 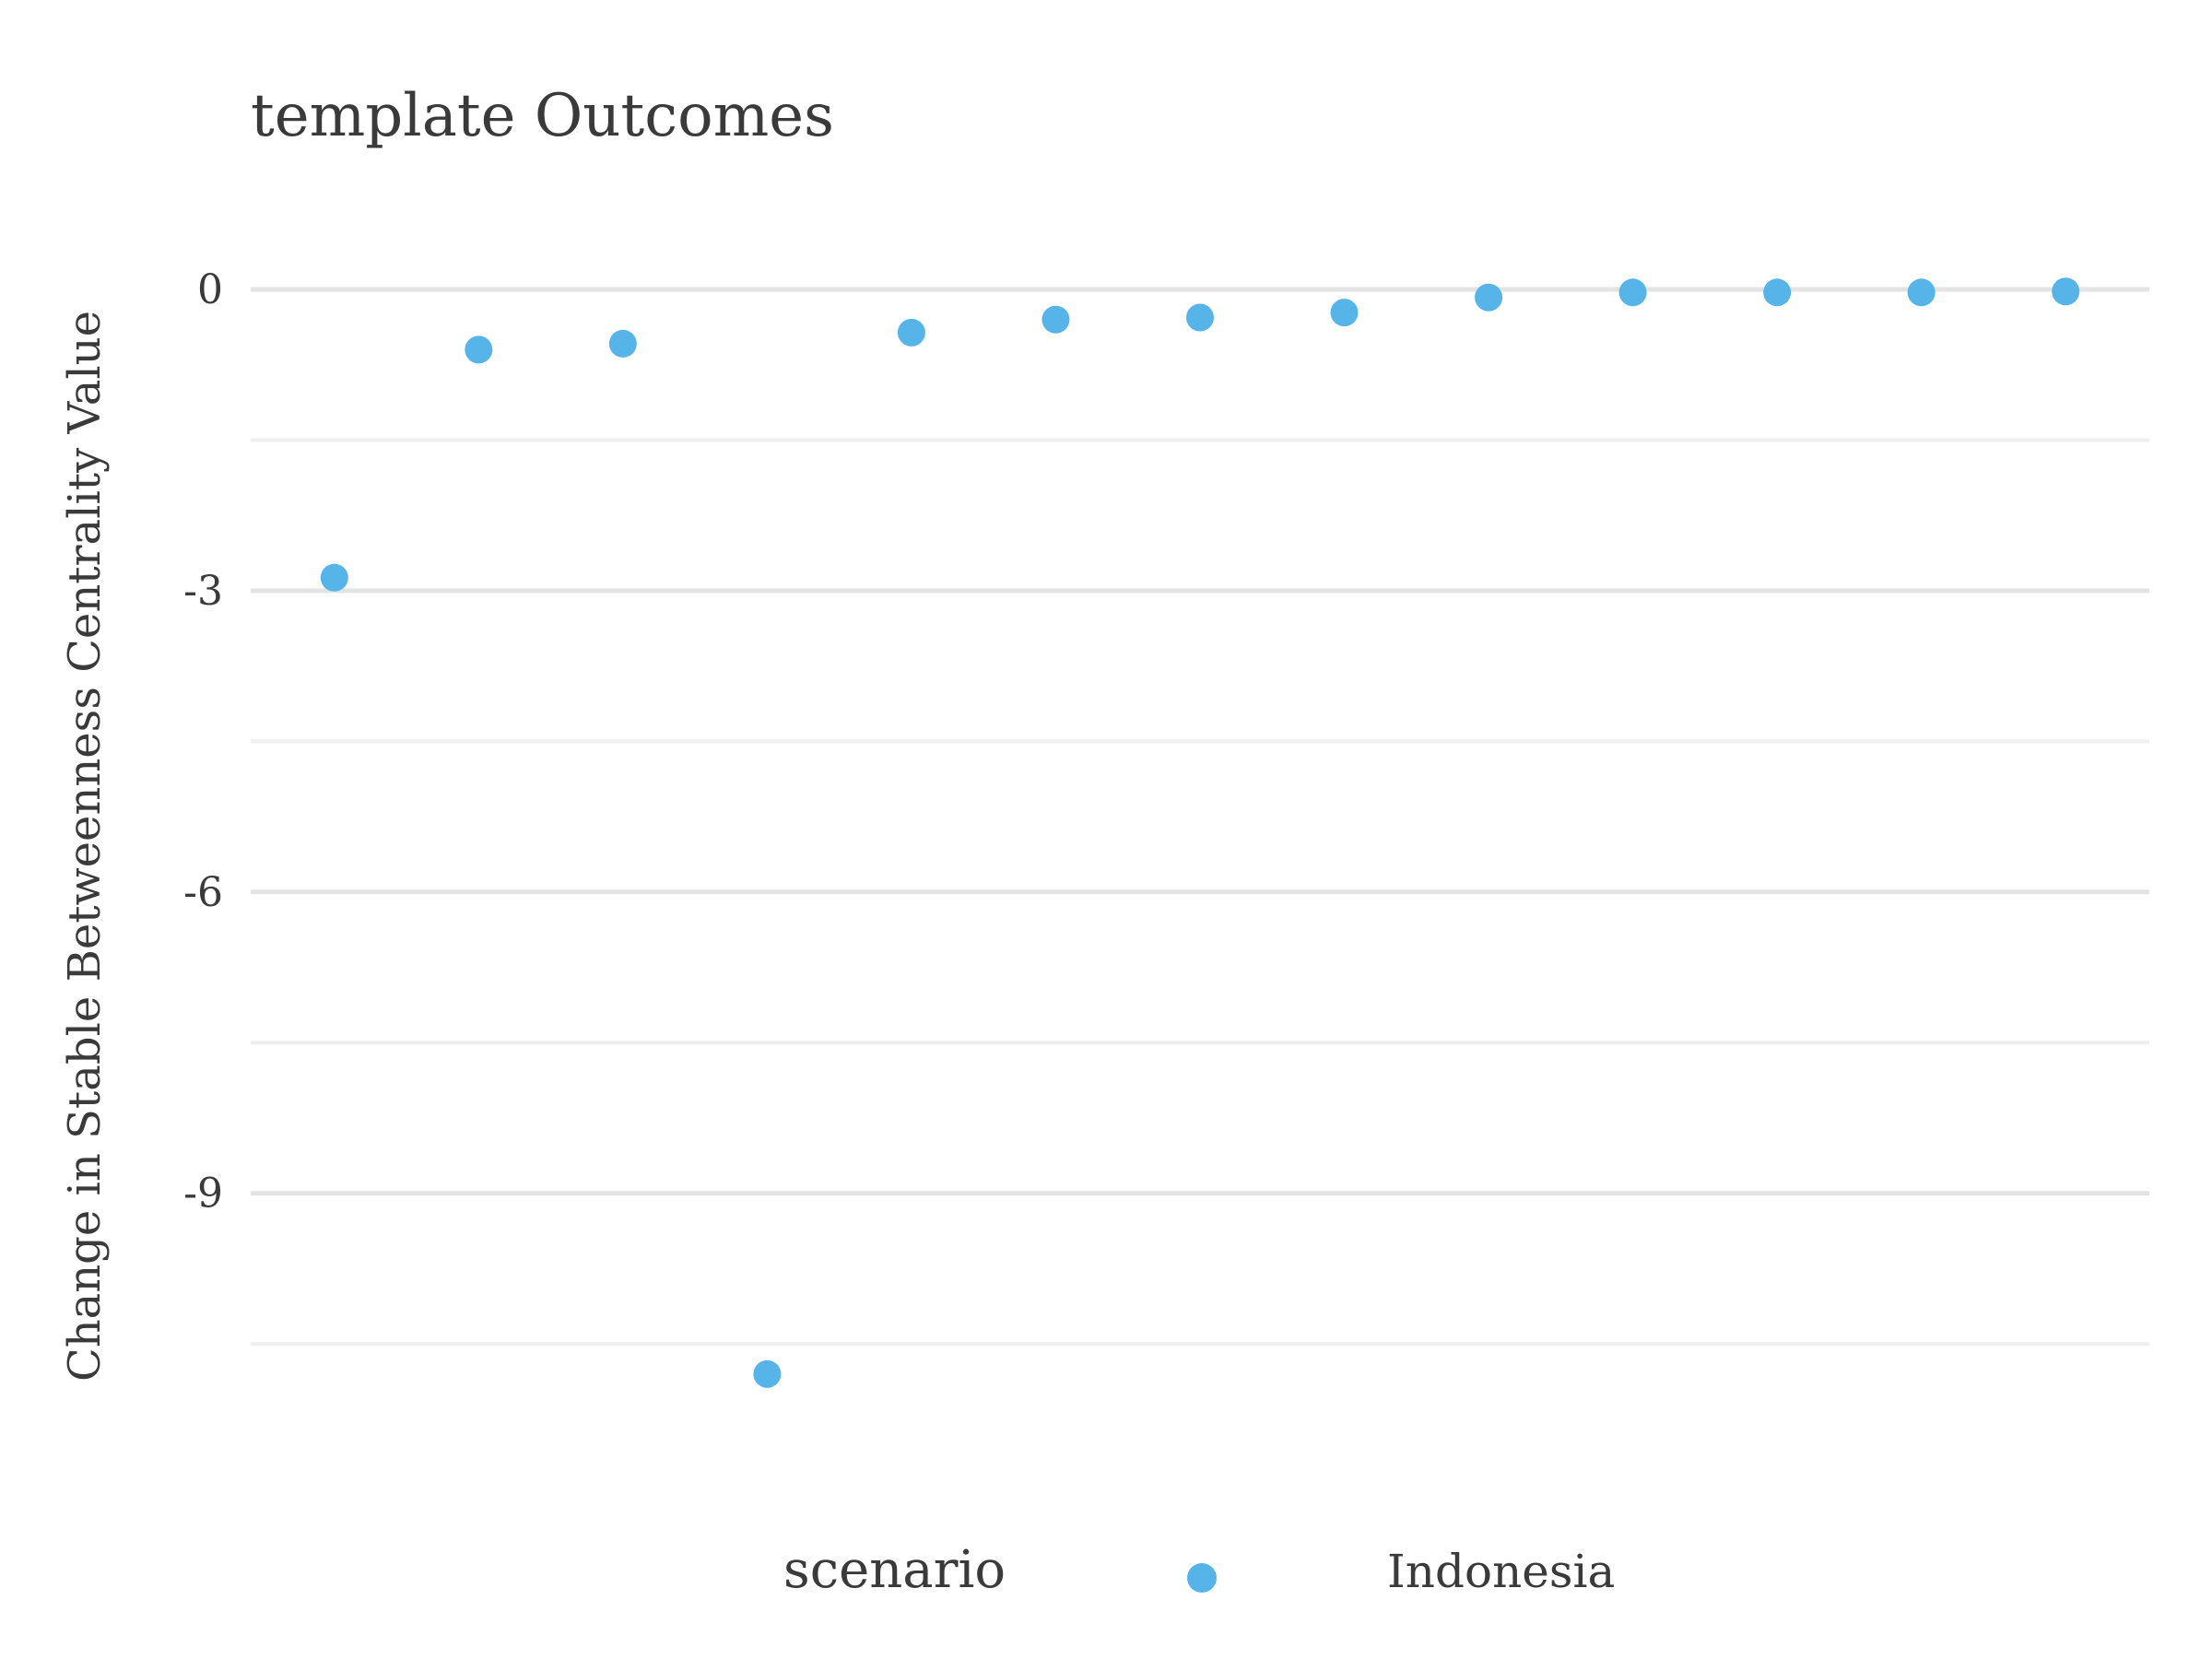 I want to click on legend-key-indonesia, so click(x=1202, y=1578).